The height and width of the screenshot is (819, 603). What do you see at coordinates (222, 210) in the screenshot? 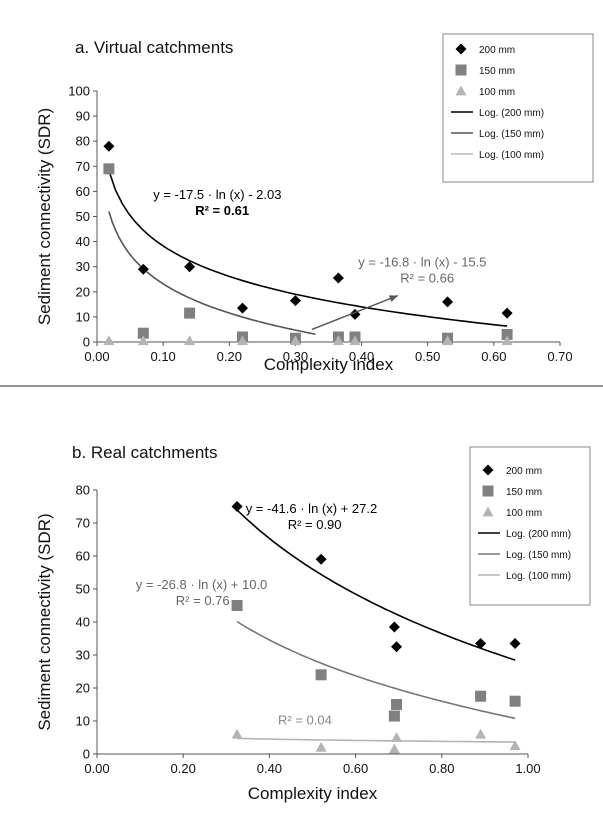
I see `r-squared-label: R² = 0.61` at bounding box center [222, 210].